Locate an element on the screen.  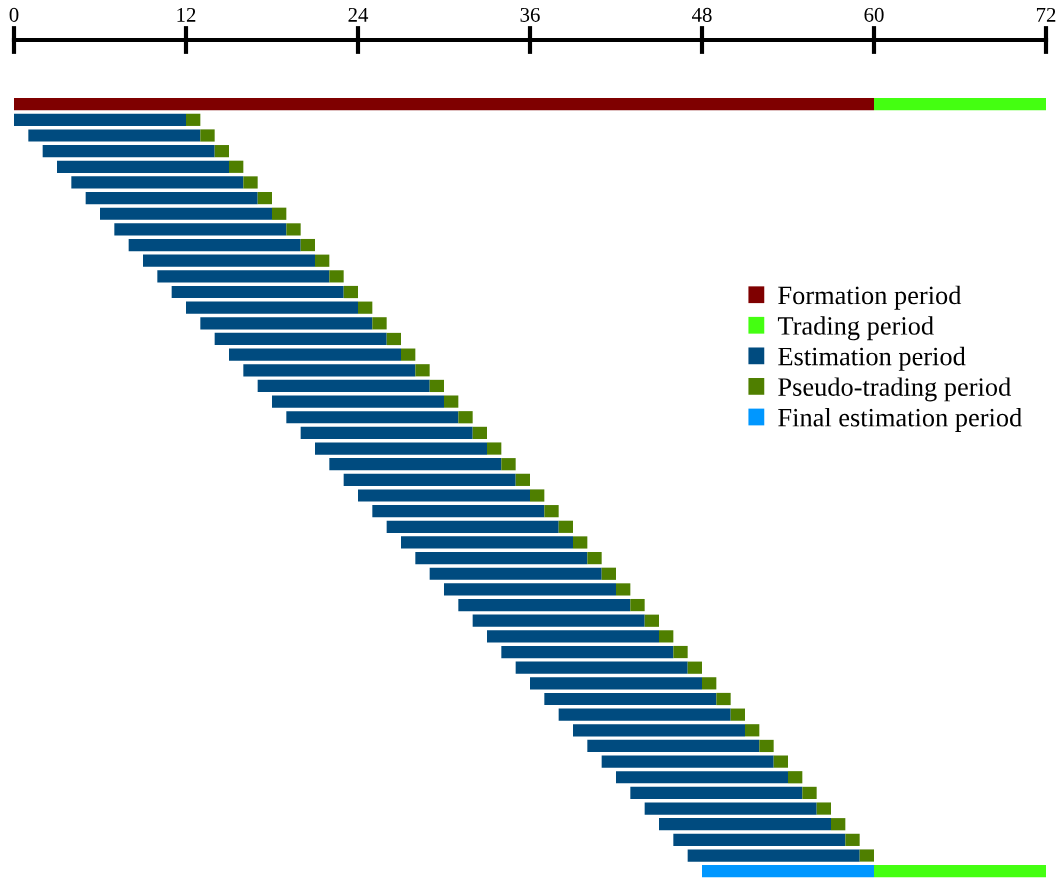
legend-label: Final estimation period is located at coordinates (900, 419).